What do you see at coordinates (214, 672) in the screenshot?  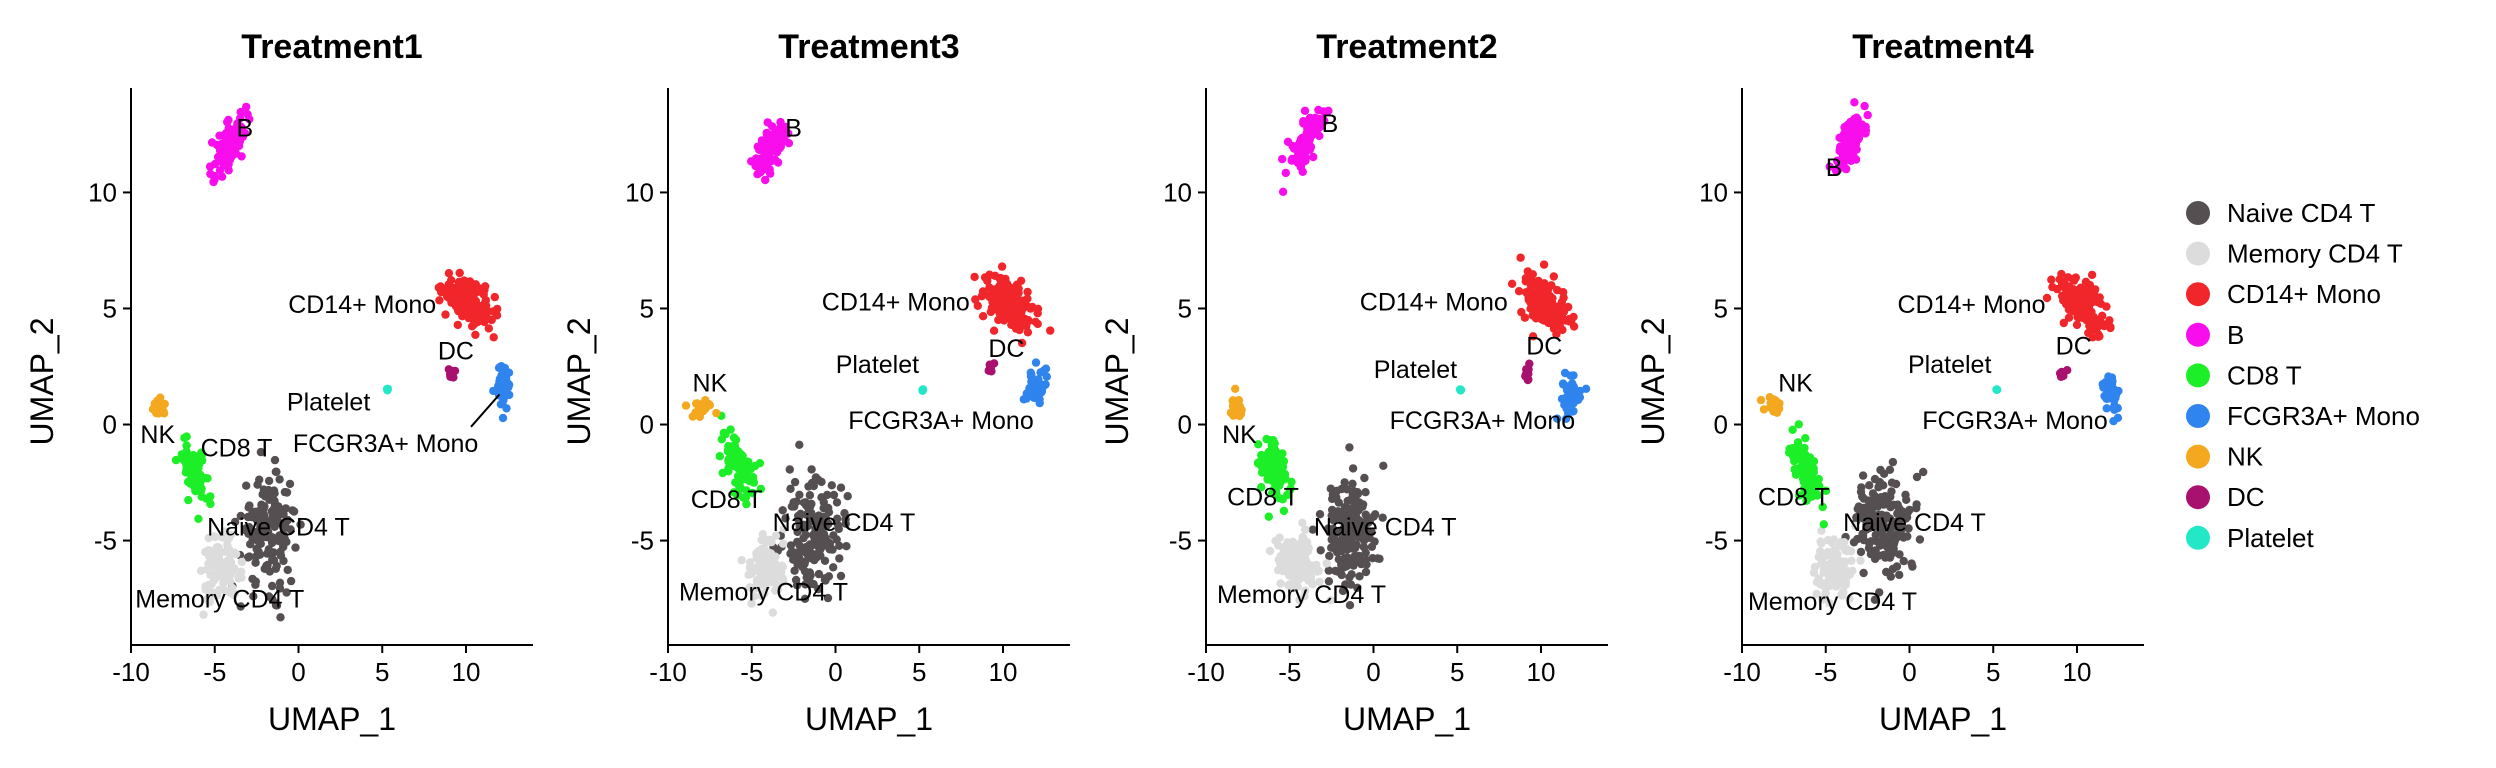 I see `x-tick-label: -5` at bounding box center [214, 672].